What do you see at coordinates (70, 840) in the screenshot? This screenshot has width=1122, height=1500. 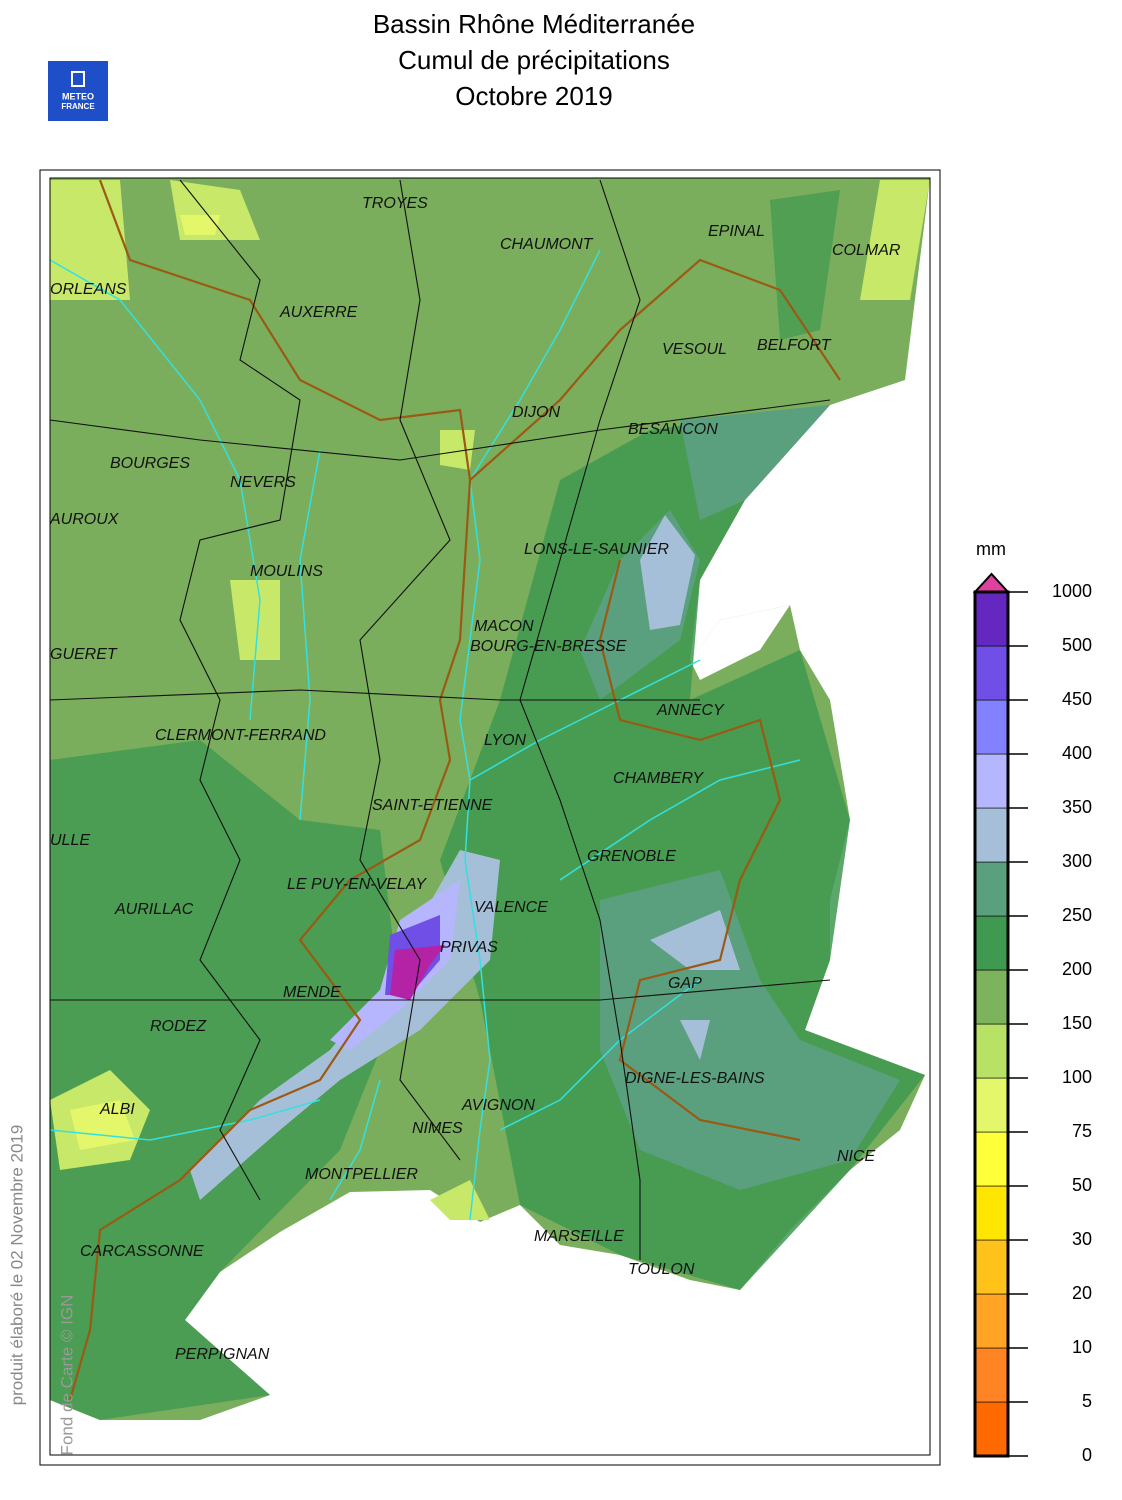 I see `city-label: ULLE` at bounding box center [70, 840].